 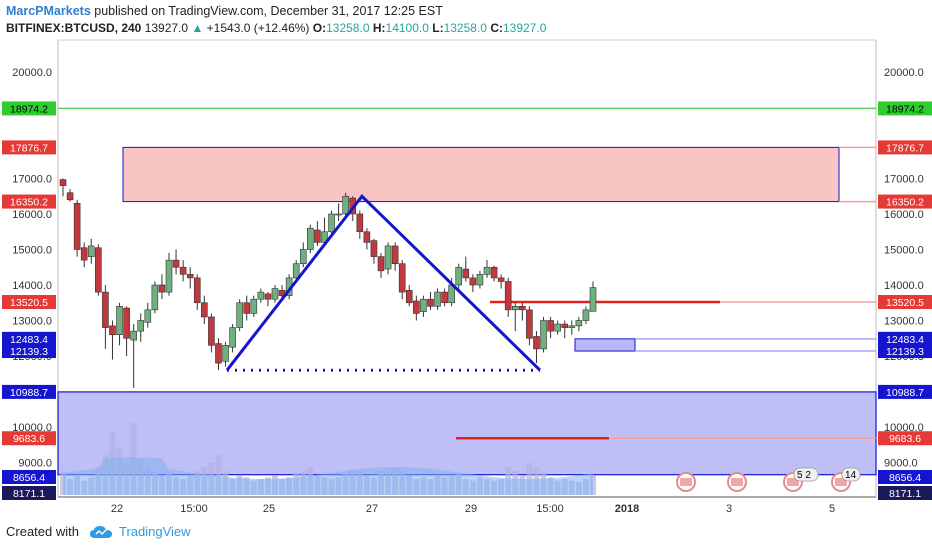 I want to click on y-tick-label-right: 9000.0, so click(x=901, y=464).